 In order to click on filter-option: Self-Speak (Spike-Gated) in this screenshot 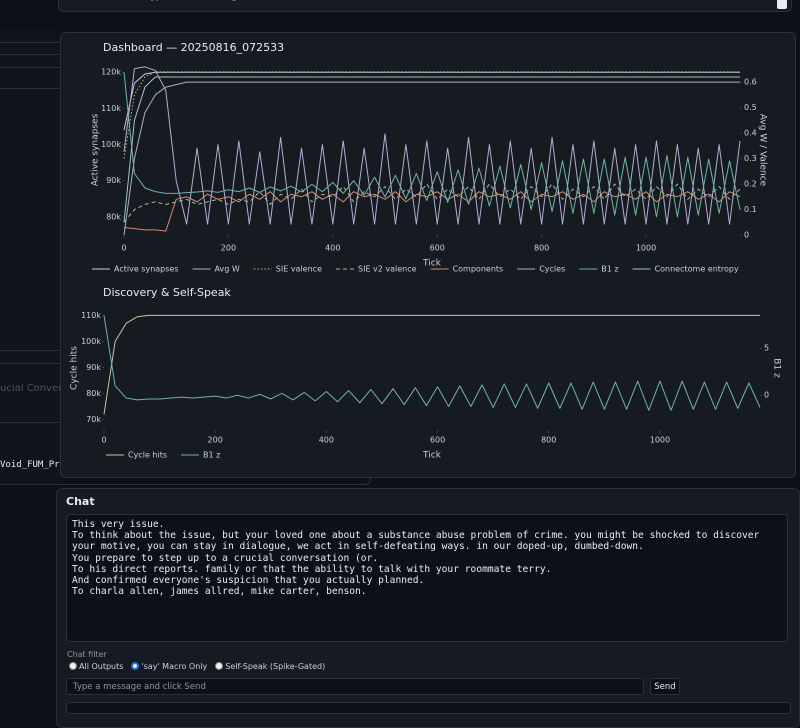, I will do `click(270, 666)`.